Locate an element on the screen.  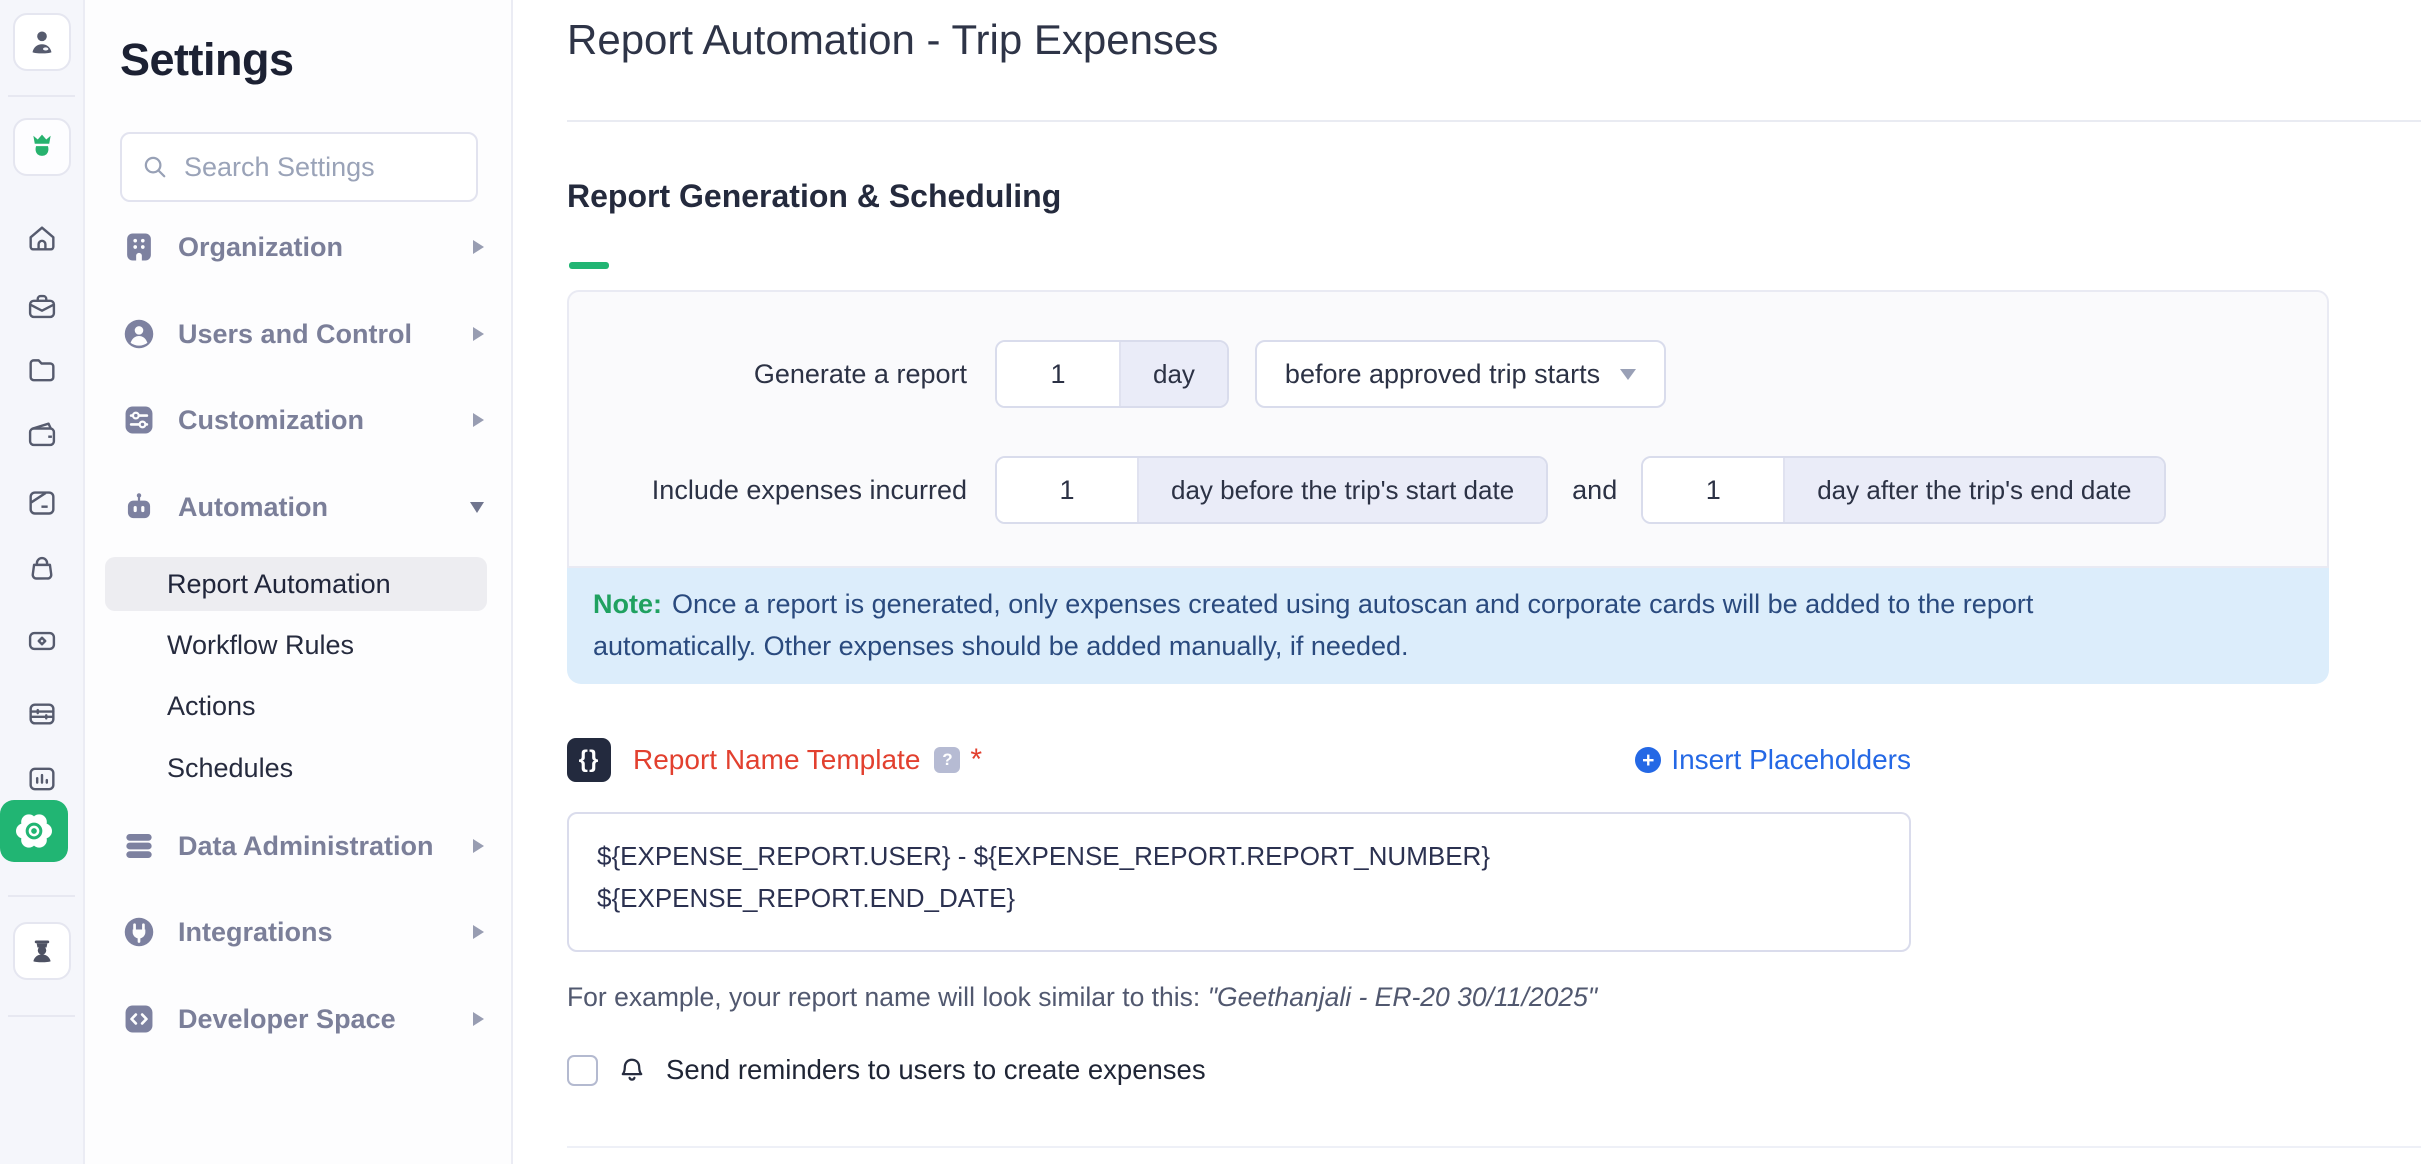
required-asterisk: * is located at coordinates (976, 759).